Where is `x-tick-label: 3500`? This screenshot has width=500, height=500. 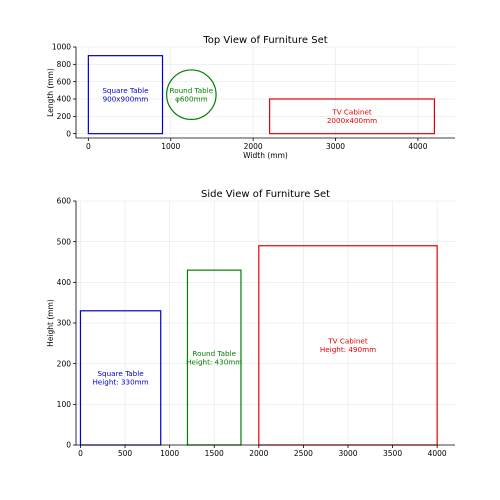 x-tick-label: 3500 is located at coordinates (392, 453).